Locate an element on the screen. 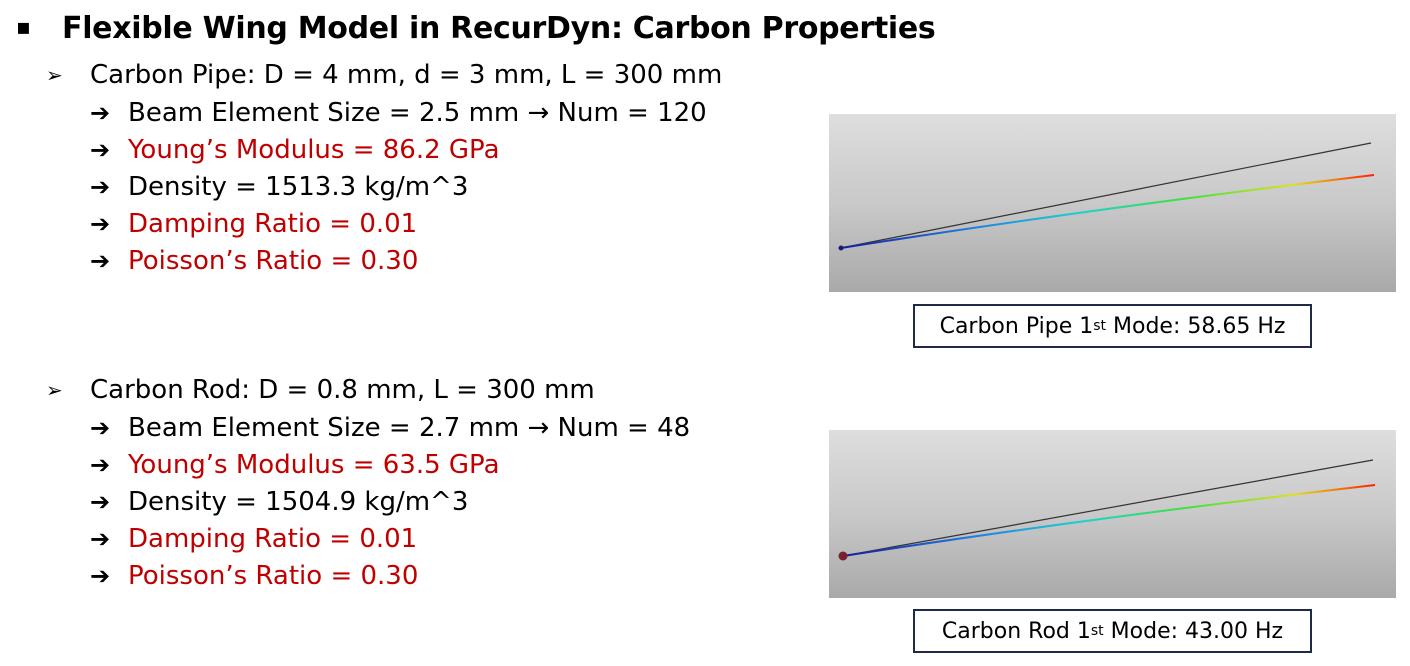 The image size is (1410, 666). carbon-rod-heading: Carbon Rod: D = 0.8 mm, L = 300 mm is located at coordinates (342, 390).